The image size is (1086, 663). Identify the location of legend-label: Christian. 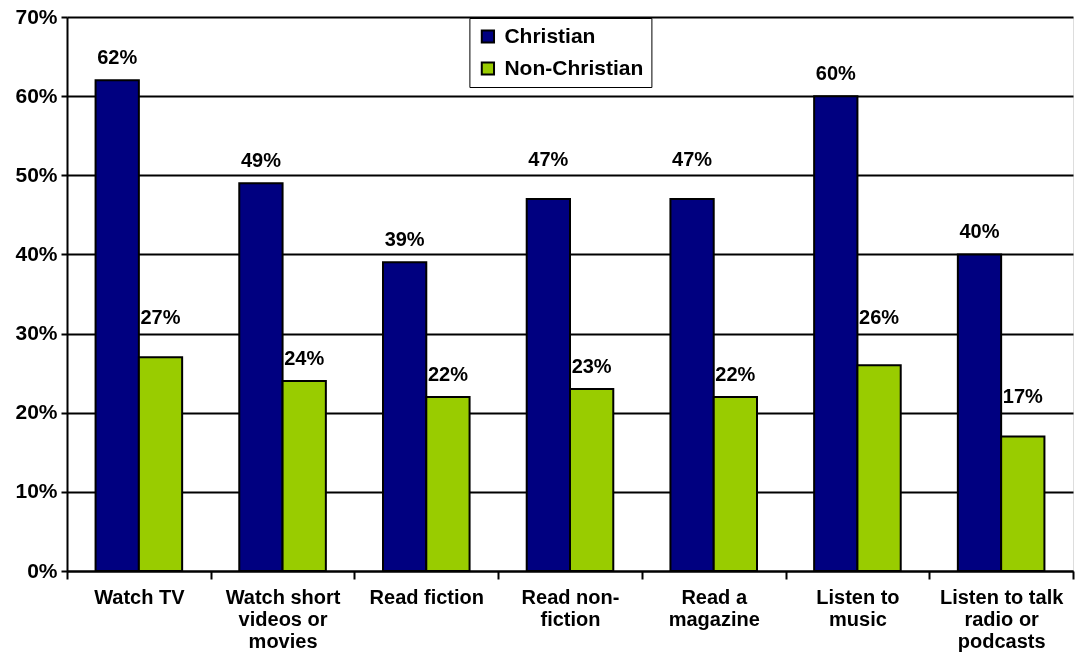
(550, 35).